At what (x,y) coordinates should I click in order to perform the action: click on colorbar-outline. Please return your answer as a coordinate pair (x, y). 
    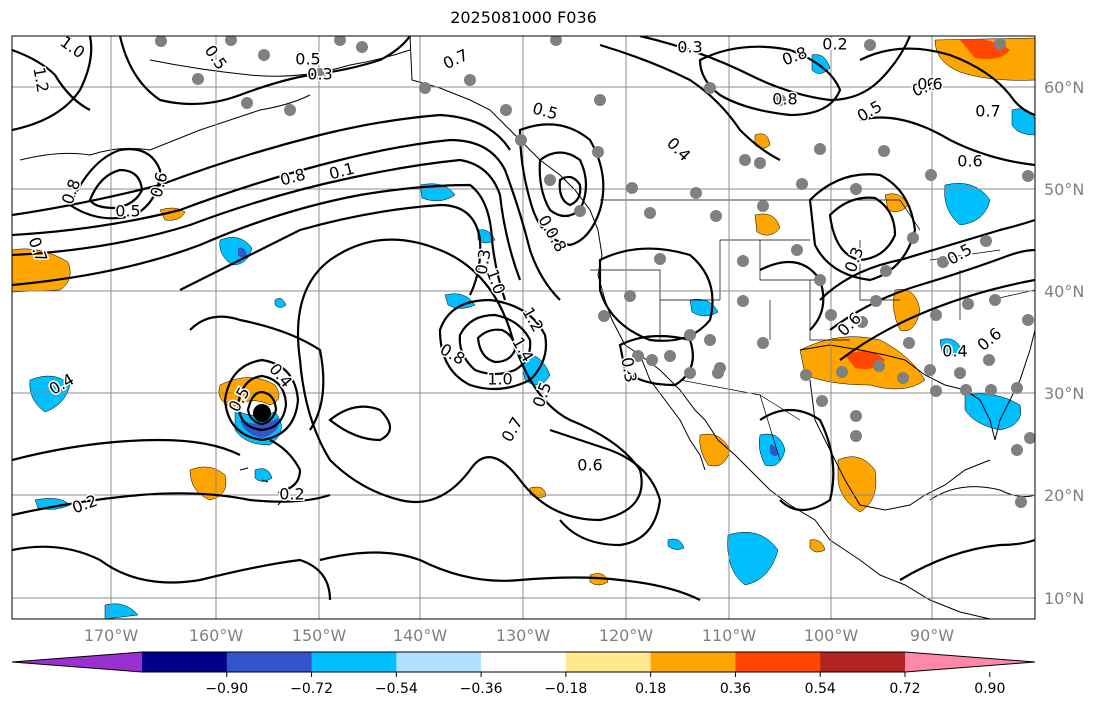
    Looking at the image, I should click on (523, 662).